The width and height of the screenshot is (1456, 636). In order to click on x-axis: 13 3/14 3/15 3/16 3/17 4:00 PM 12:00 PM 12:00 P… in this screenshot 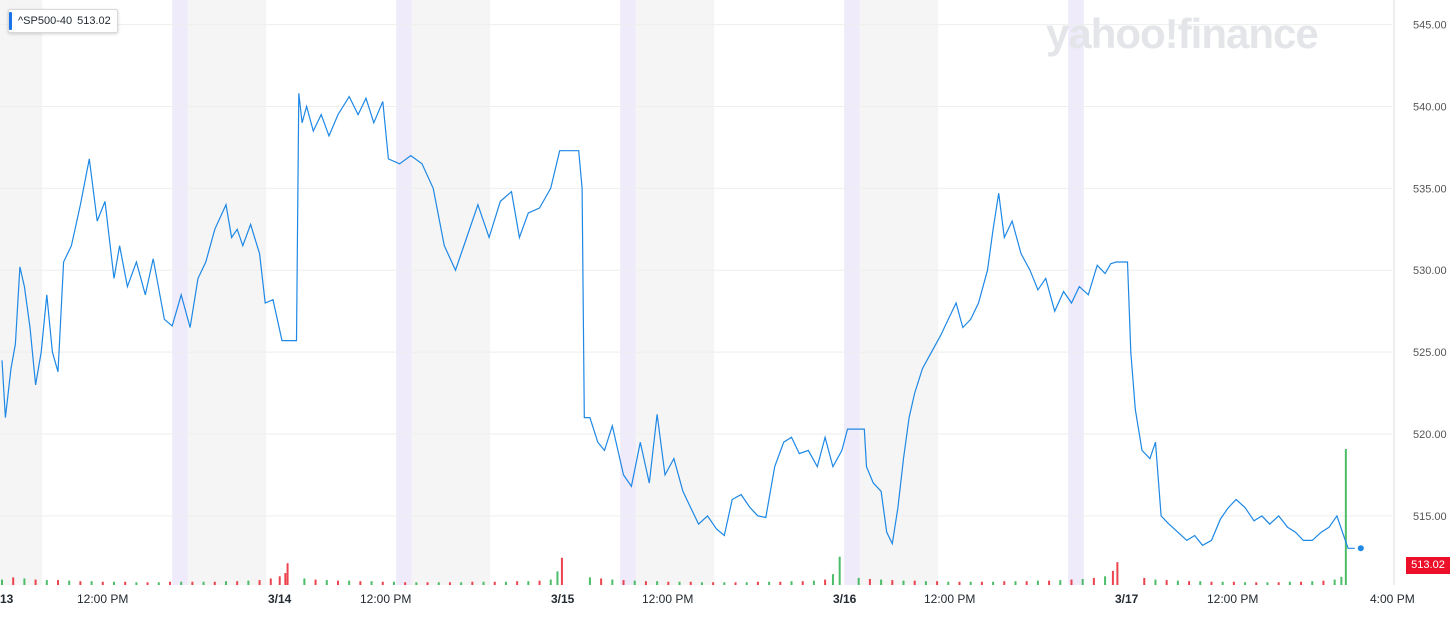, I will do `click(707, 599)`.